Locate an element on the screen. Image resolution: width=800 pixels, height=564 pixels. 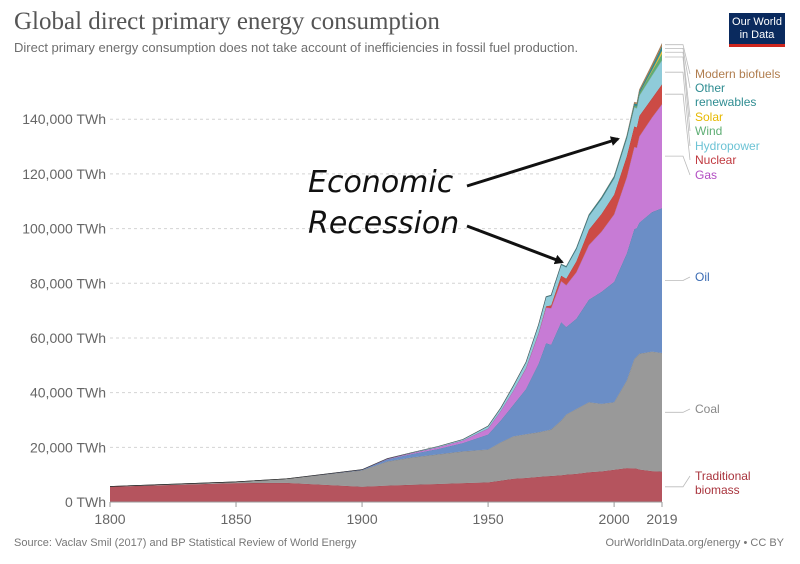
x-tick-label: 1950 is located at coordinates (488, 519).